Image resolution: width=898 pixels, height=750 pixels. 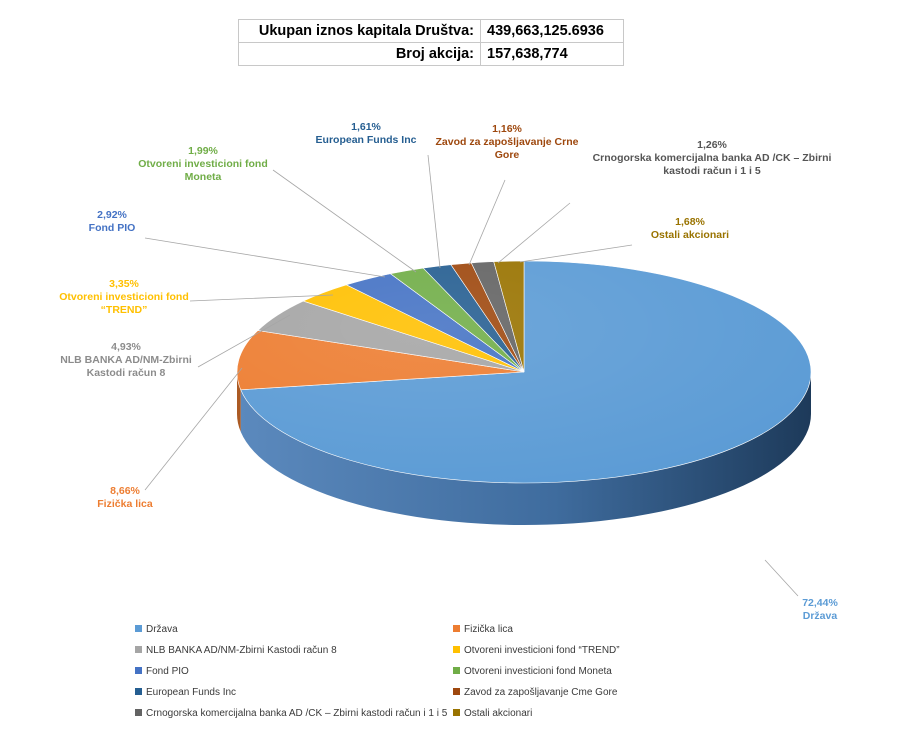 I want to click on data-label: 3,35% Otvoreni investicioni fond “TREND”, so click(x=124, y=297).